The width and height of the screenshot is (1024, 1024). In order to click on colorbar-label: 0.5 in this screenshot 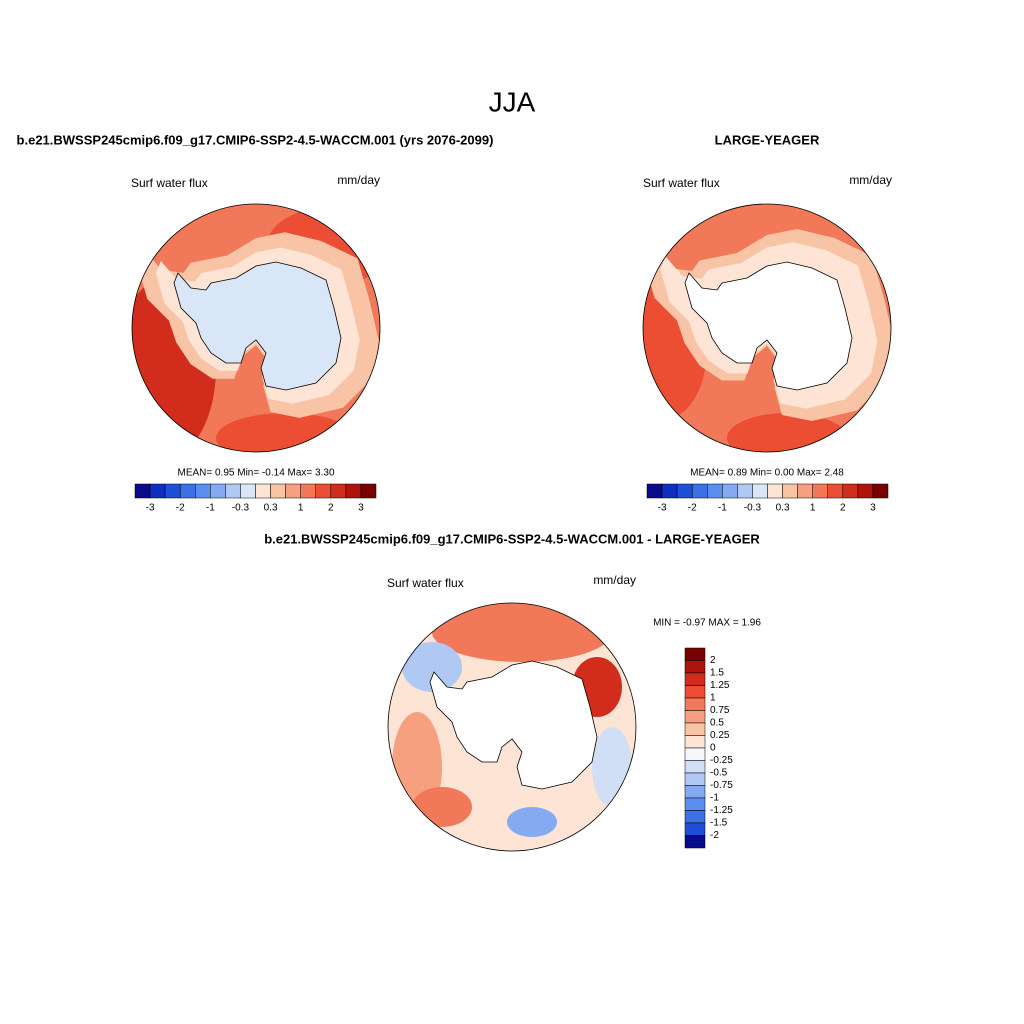, I will do `click(717, 723)`.